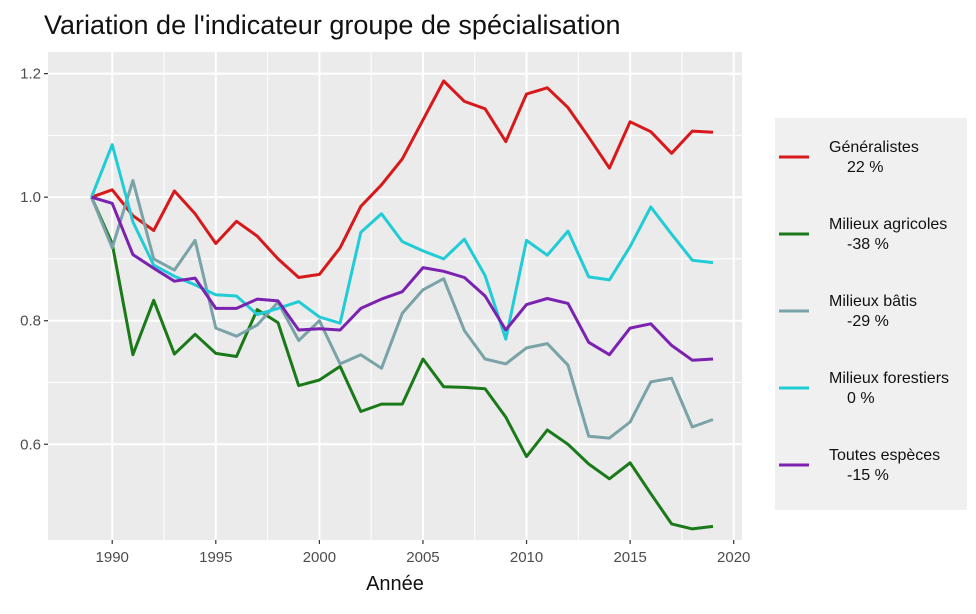 Image resolution: width=976 pixels, height=614 pixels. I want to click on legend-change-1: -38 %, so click(868, 244).